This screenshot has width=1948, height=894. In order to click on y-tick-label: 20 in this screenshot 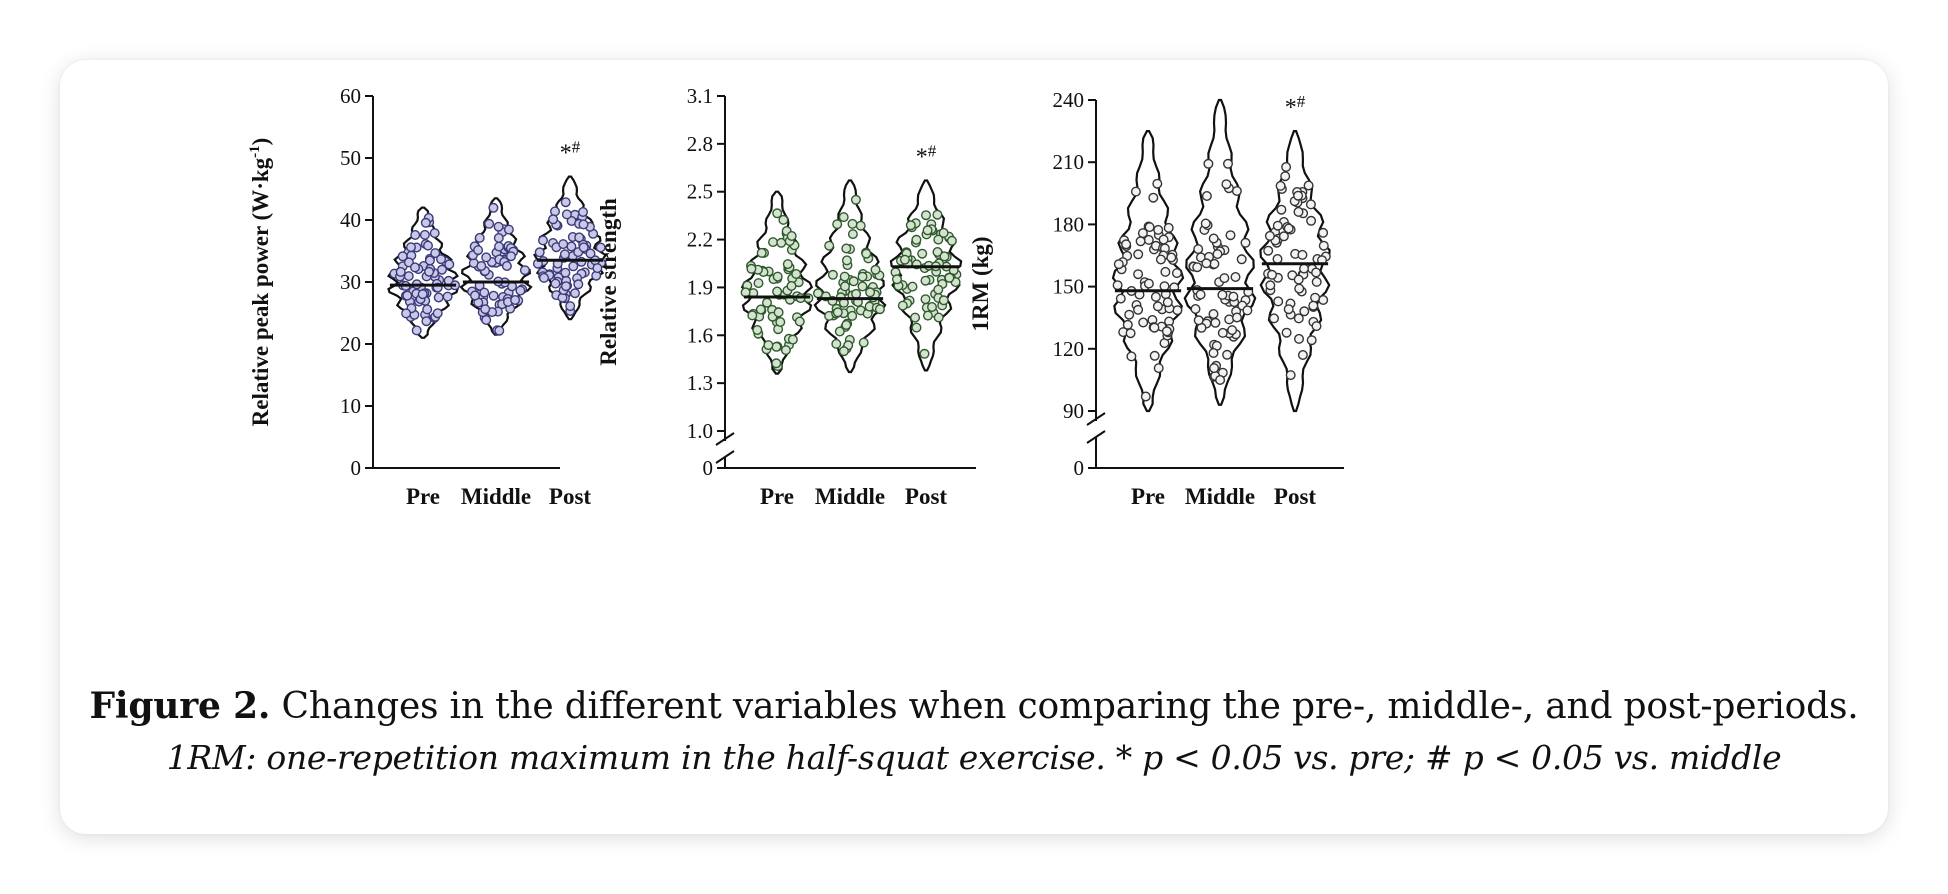, I will do `click(350, 344)`.